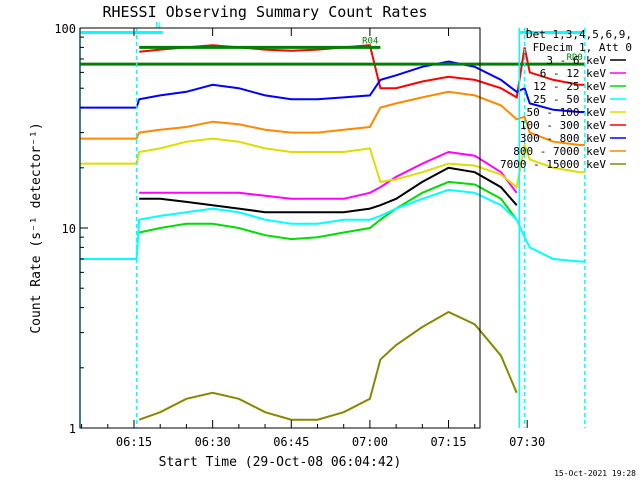  What do you see at coordinates (65, 29) in the screenshot?
I see `y-tick-label-100: 100` at bounding box center [65, 29].